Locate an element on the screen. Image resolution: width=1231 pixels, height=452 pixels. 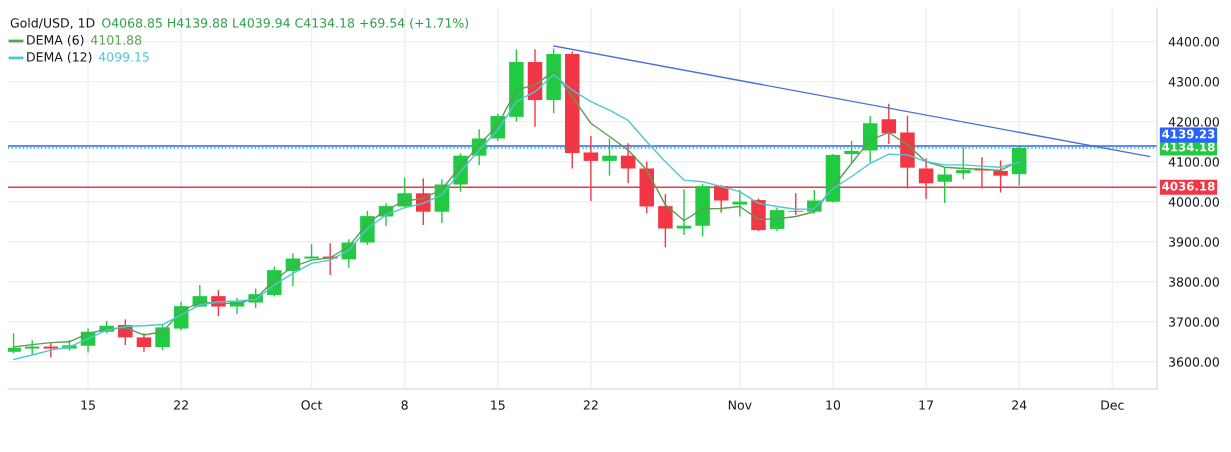
y-tick-label: 4400.00 is located at coordinates (1193, 42).